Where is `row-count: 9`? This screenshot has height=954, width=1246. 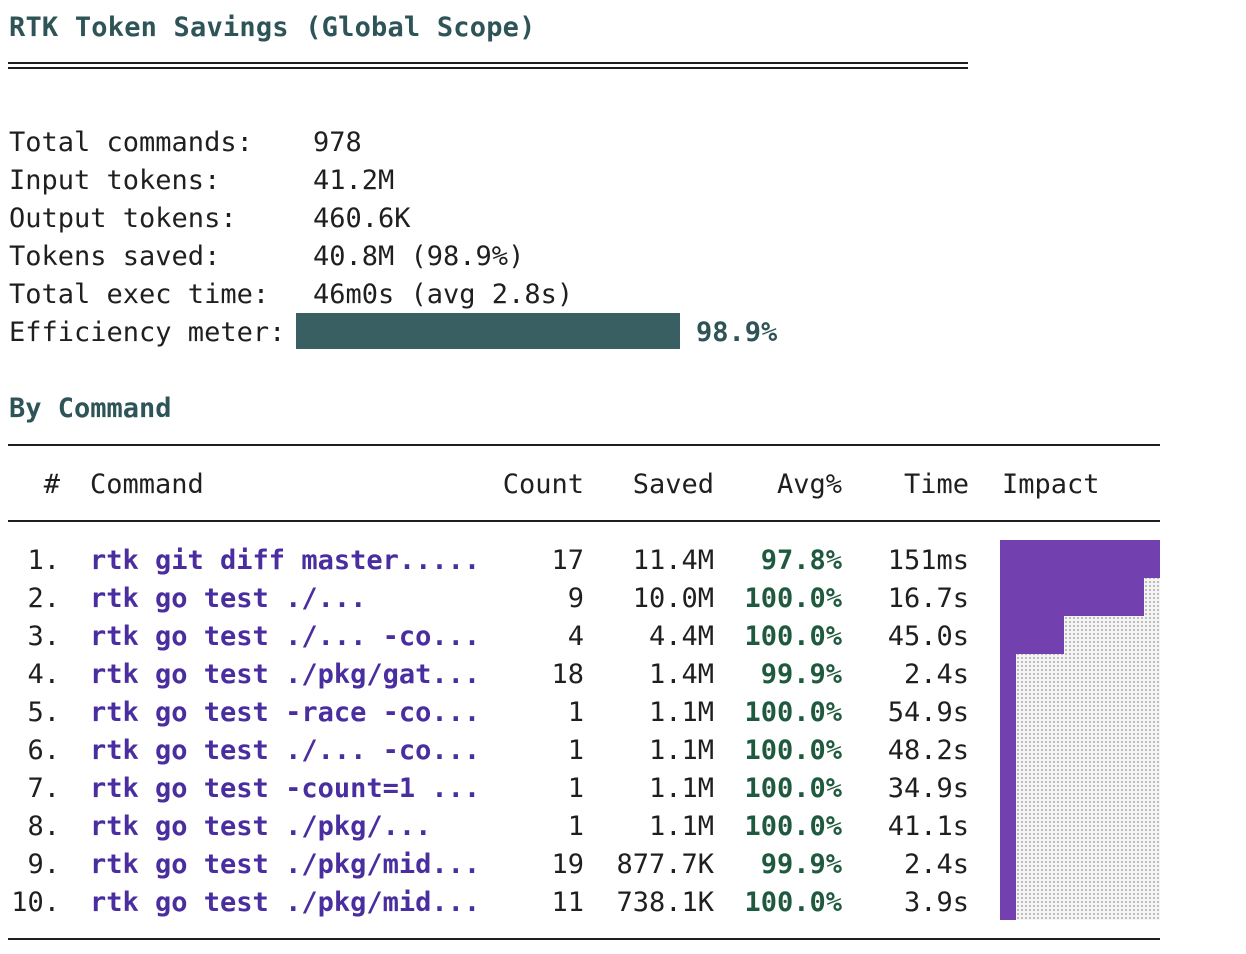
row-count: 9 is located at coordinates (575, 598).